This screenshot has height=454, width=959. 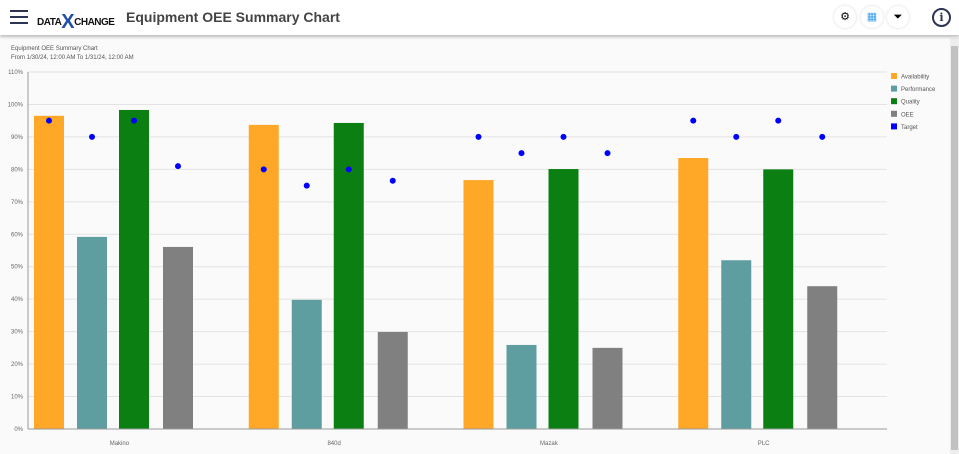 I want to click on y-tick-label: 30%, so click(x=17, y=333).